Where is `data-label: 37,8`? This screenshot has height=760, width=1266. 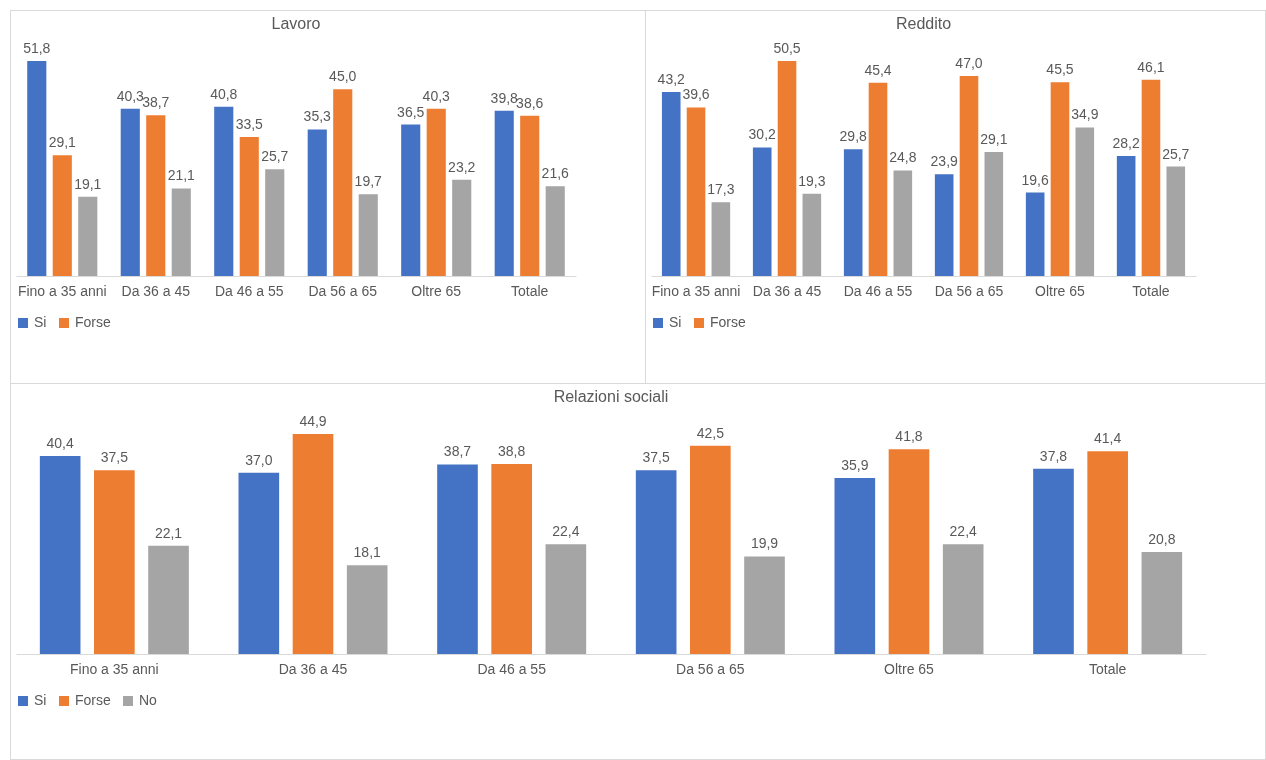
data-label: 37,8 is located at coordinates (1053, 455).